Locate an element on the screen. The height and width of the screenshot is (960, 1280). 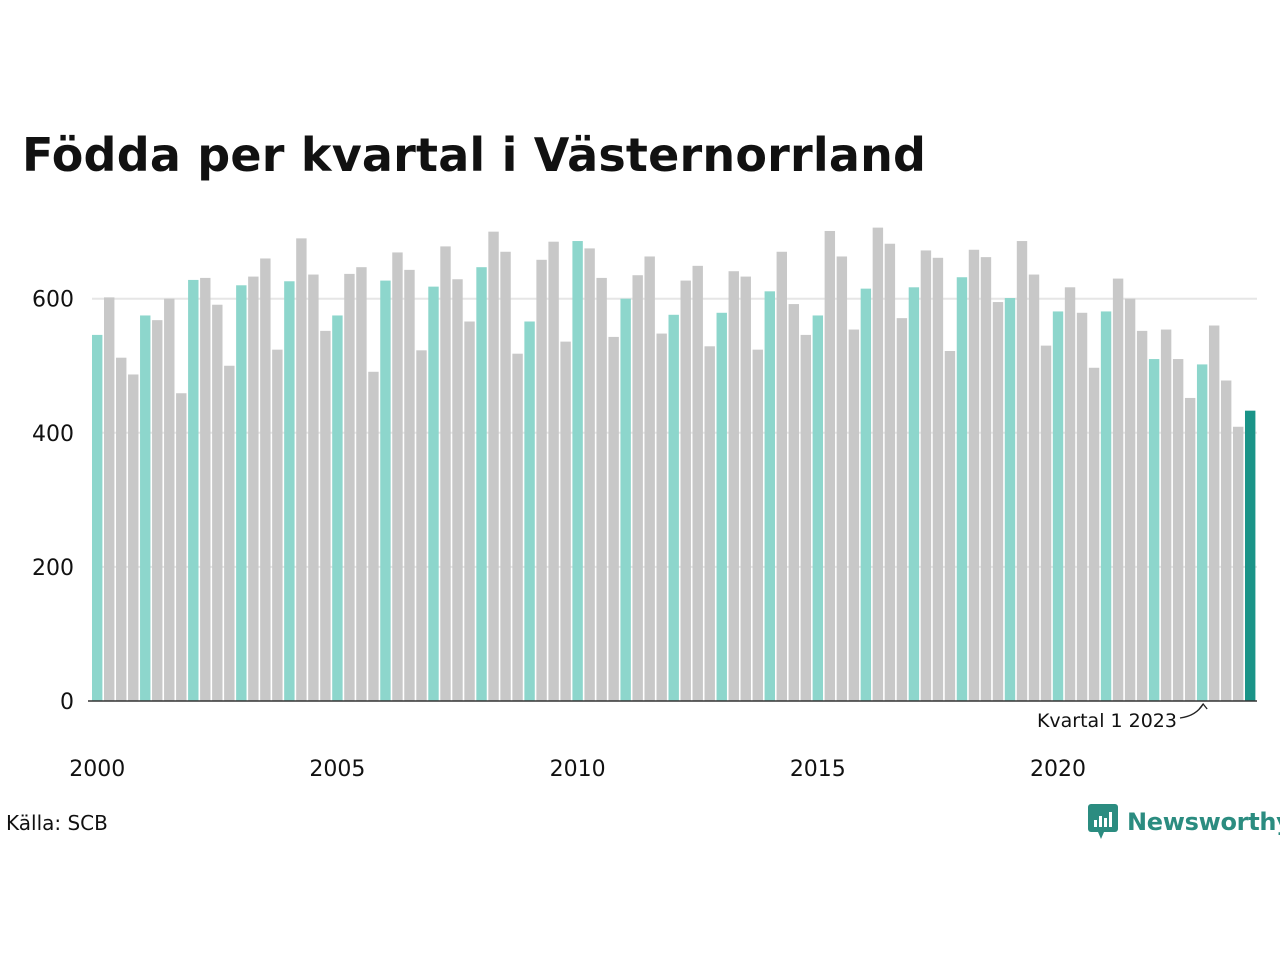
newsworthy-logo-icon is located at coordinates (1103, 821).